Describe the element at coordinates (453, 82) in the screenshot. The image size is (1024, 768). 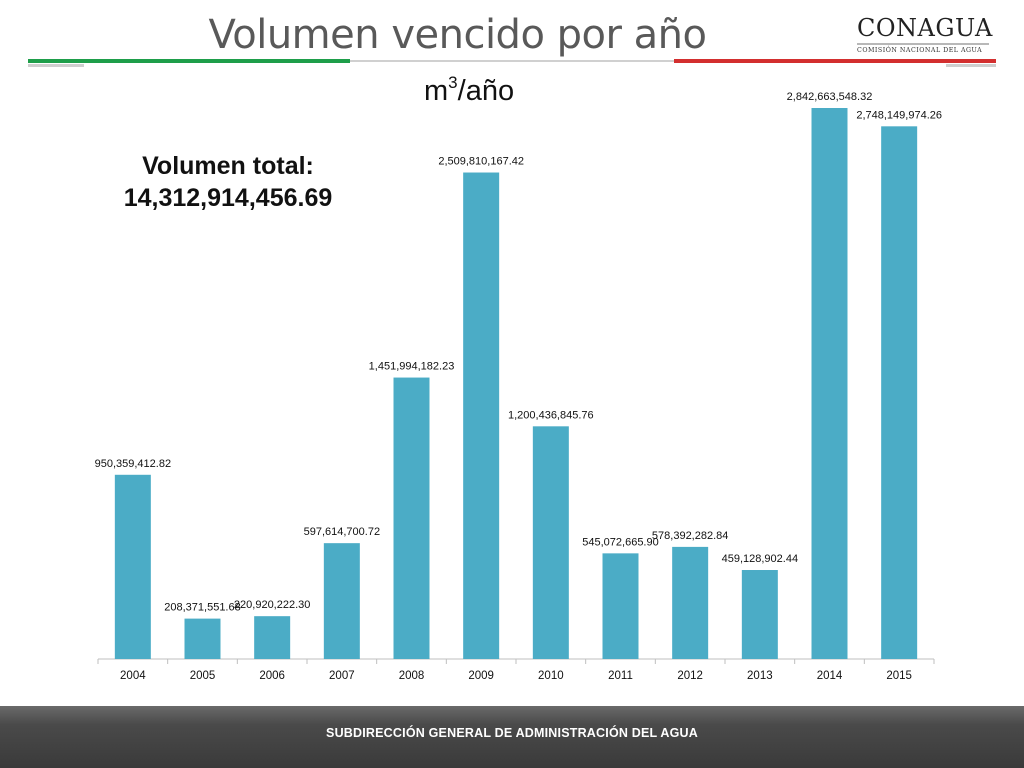
I see `units-exponent: 3` at that location.